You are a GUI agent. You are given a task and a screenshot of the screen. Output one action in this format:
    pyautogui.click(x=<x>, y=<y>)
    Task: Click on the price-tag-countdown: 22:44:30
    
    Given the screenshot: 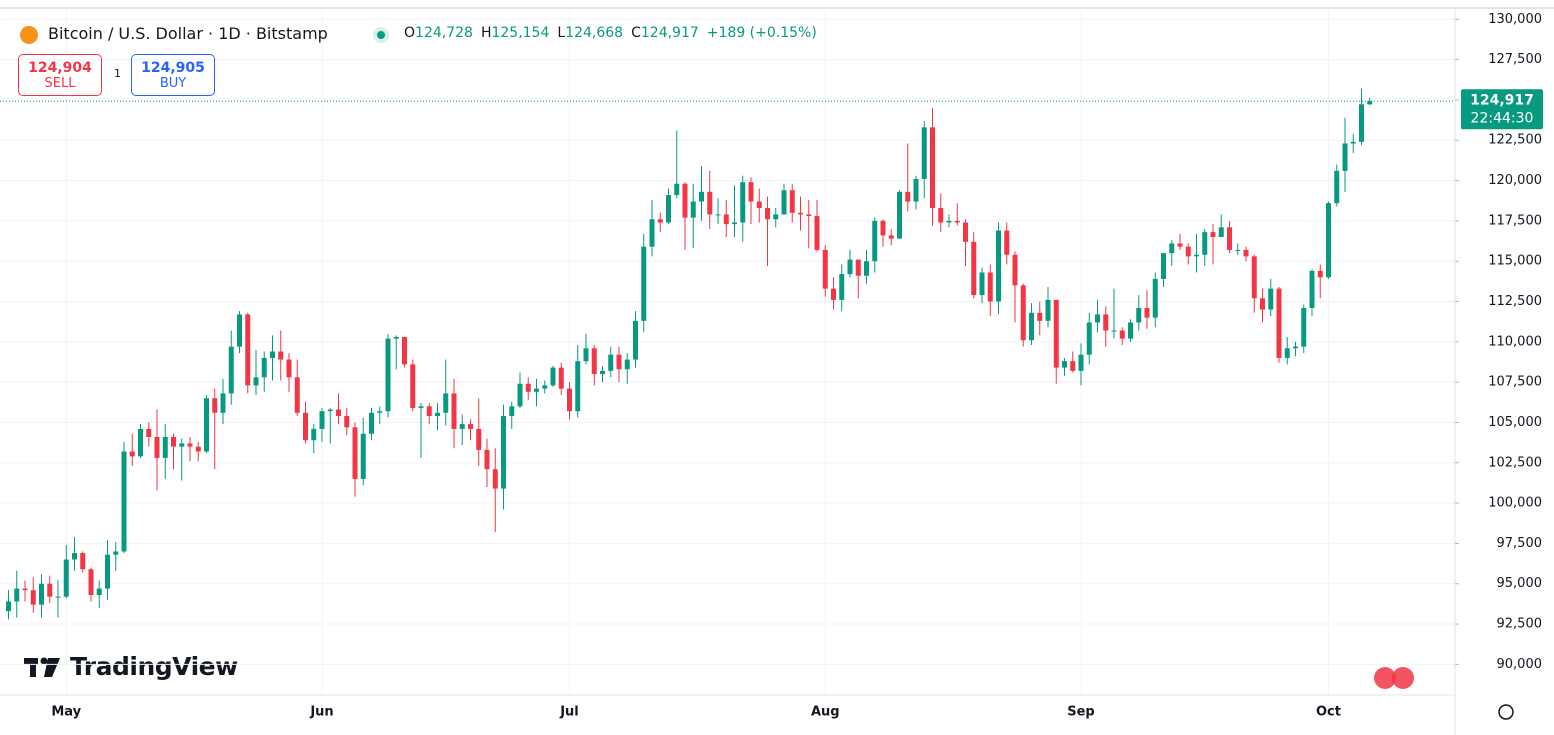 What is the action you would take?
    pyautogui.click(x=1502, y=118)
    